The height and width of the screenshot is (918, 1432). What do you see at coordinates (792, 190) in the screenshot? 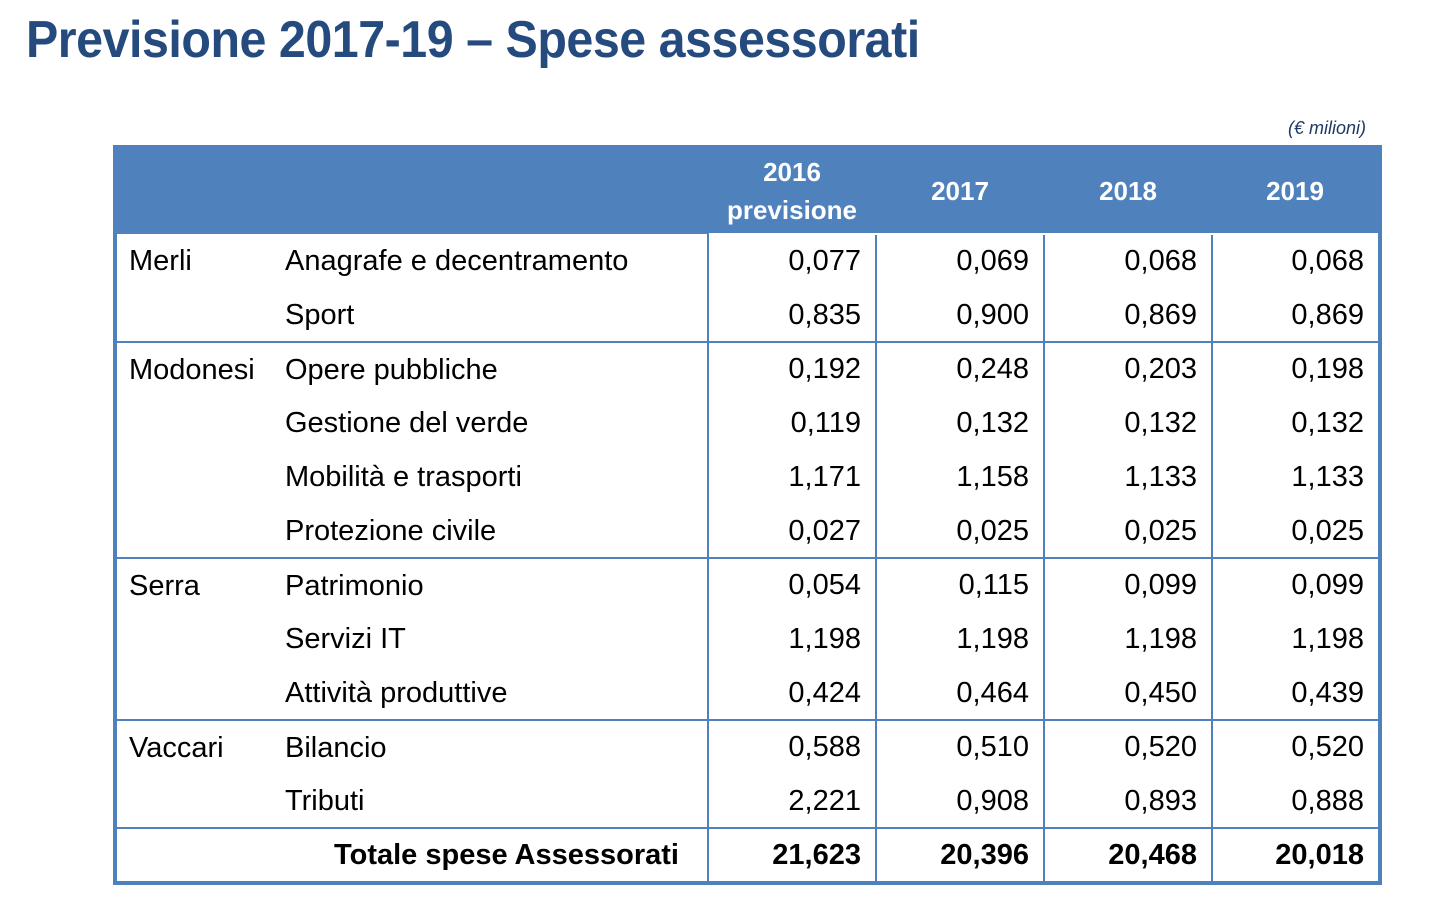
I see `header-2016: 2016 previsione` at bounding box center [792, 190].